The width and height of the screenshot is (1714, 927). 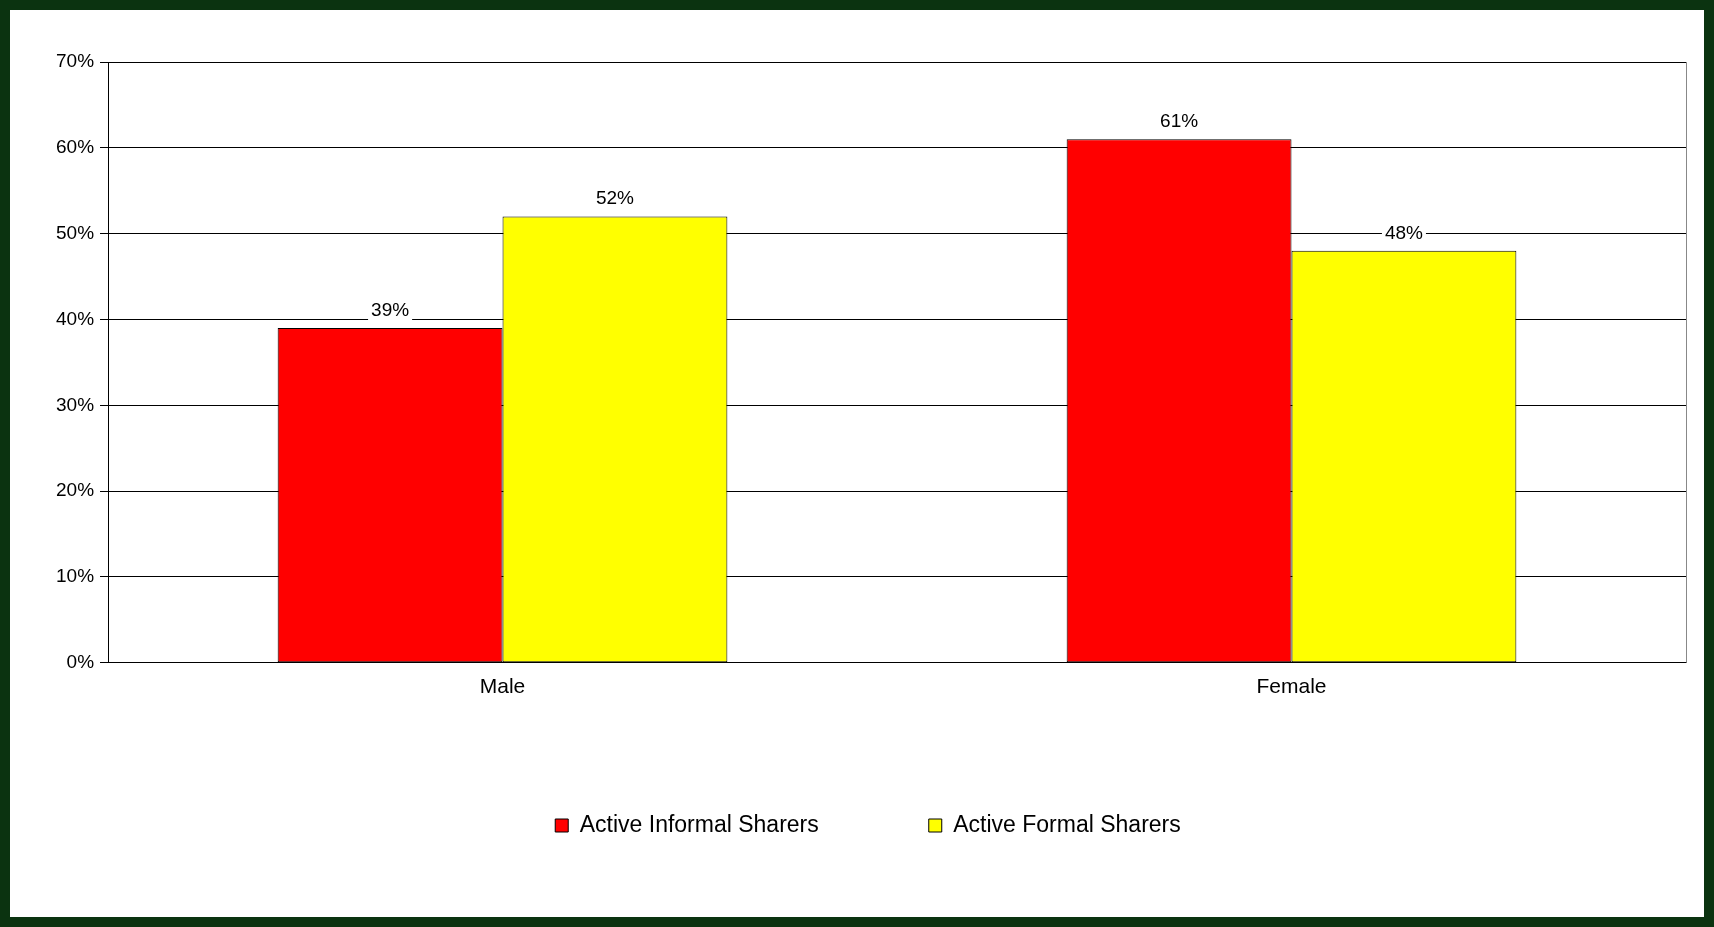 I want to click on legend-label: Active Informal Sharers, so click(x=699, y=823).